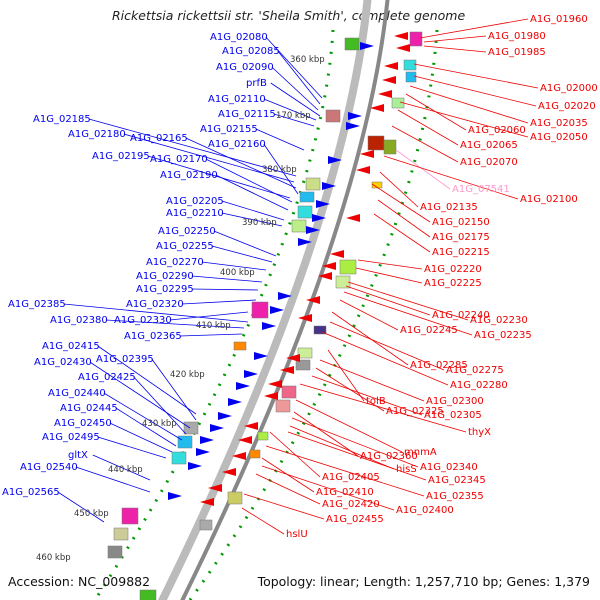  Describe the element at coordinates (449, 207) in the screenshot. I see `right-gene-label: A1G_02135` at that location.